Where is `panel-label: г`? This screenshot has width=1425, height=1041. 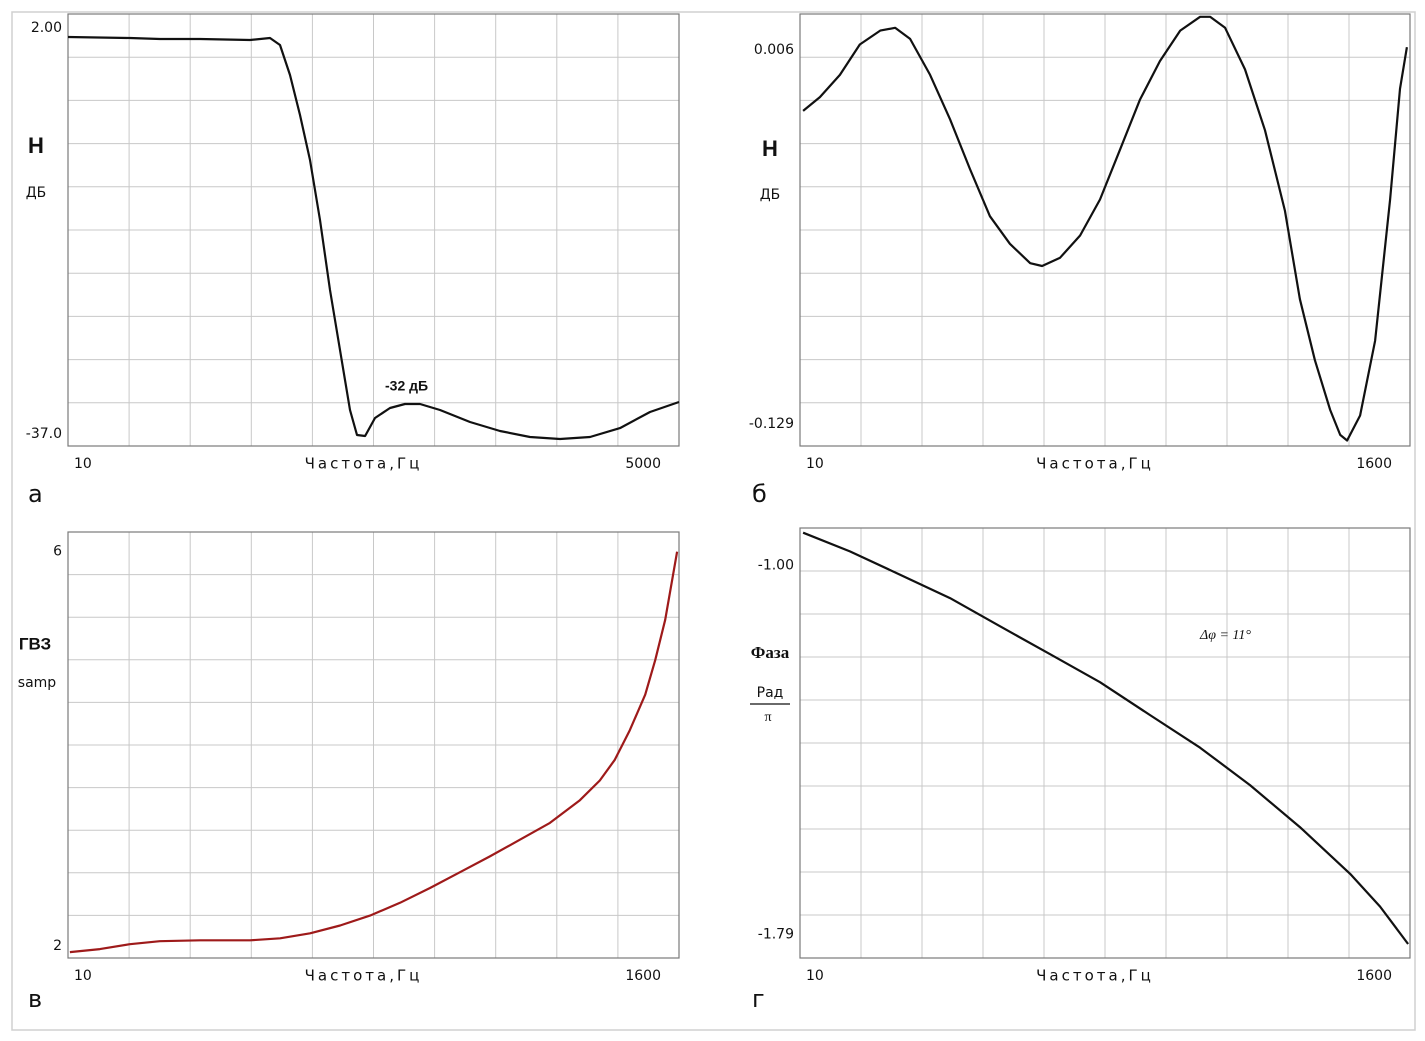
panel-label: г is located at coordinates (758, 999).